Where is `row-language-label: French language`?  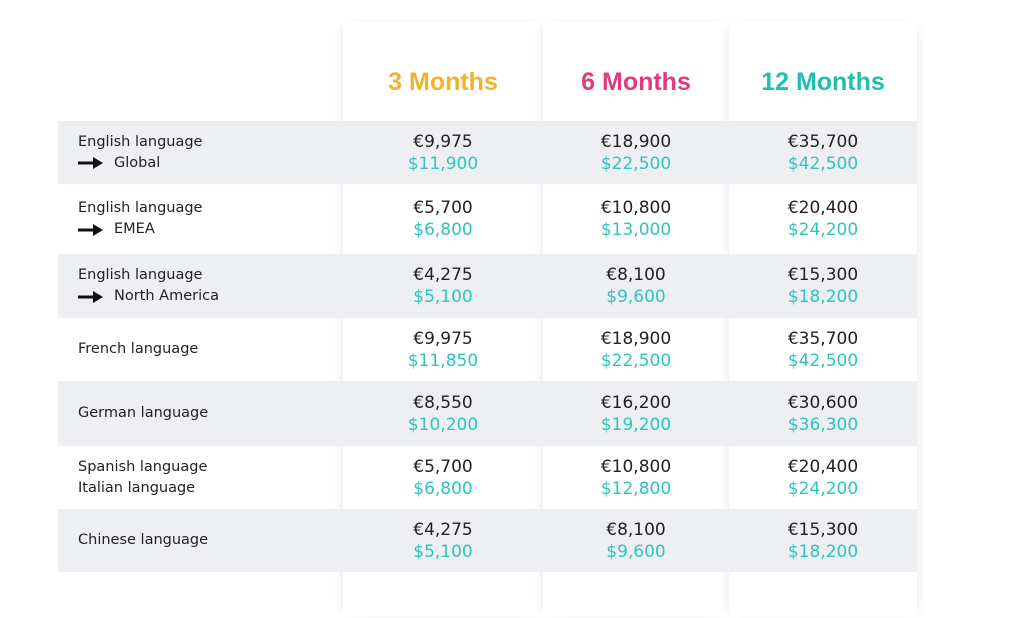 row-language-label: French language is located at coordinates (138, 349).